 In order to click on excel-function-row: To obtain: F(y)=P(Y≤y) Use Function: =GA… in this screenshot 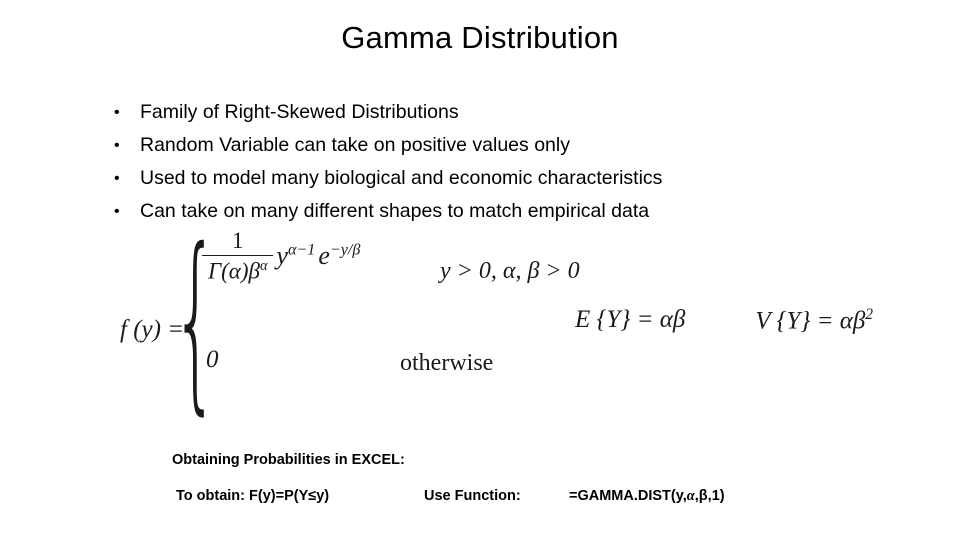, I will do `click(450, 496)`.